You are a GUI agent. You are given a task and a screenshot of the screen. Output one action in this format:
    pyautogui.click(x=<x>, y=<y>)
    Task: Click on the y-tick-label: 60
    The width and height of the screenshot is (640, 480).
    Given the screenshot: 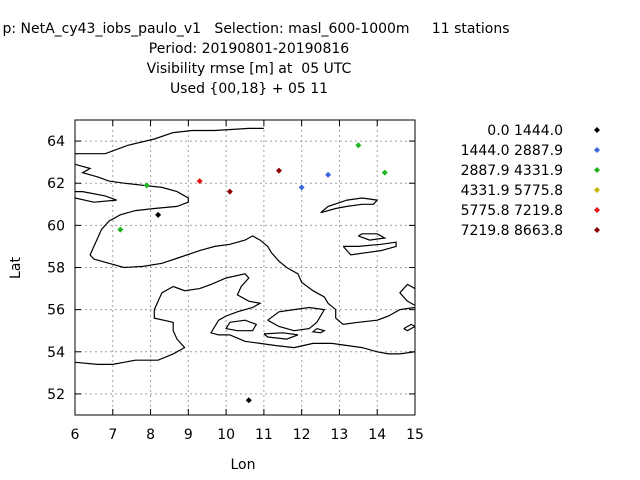 What is the action you would take?
    pyautogui.click(x=56, y=226)
    